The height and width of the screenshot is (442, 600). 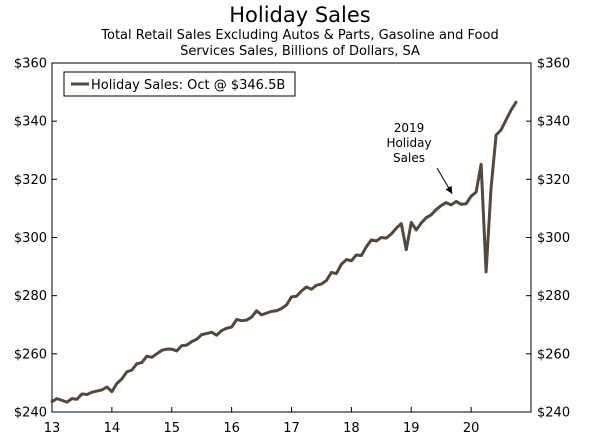 What do you see at coordinates (553, 180) in the screenshot?
I see `y-tick-label-right: $320` at bounding box center [553, 180].